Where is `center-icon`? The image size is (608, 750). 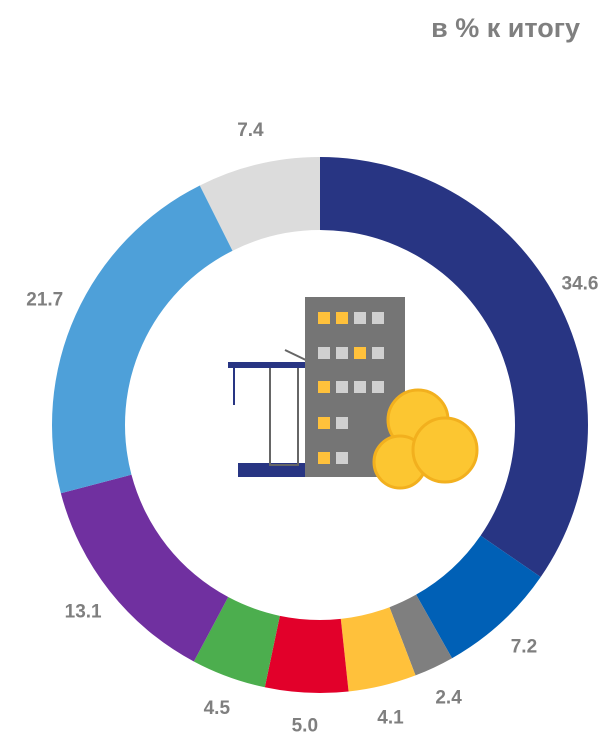 center-icon is located at coordinates (353, 393).